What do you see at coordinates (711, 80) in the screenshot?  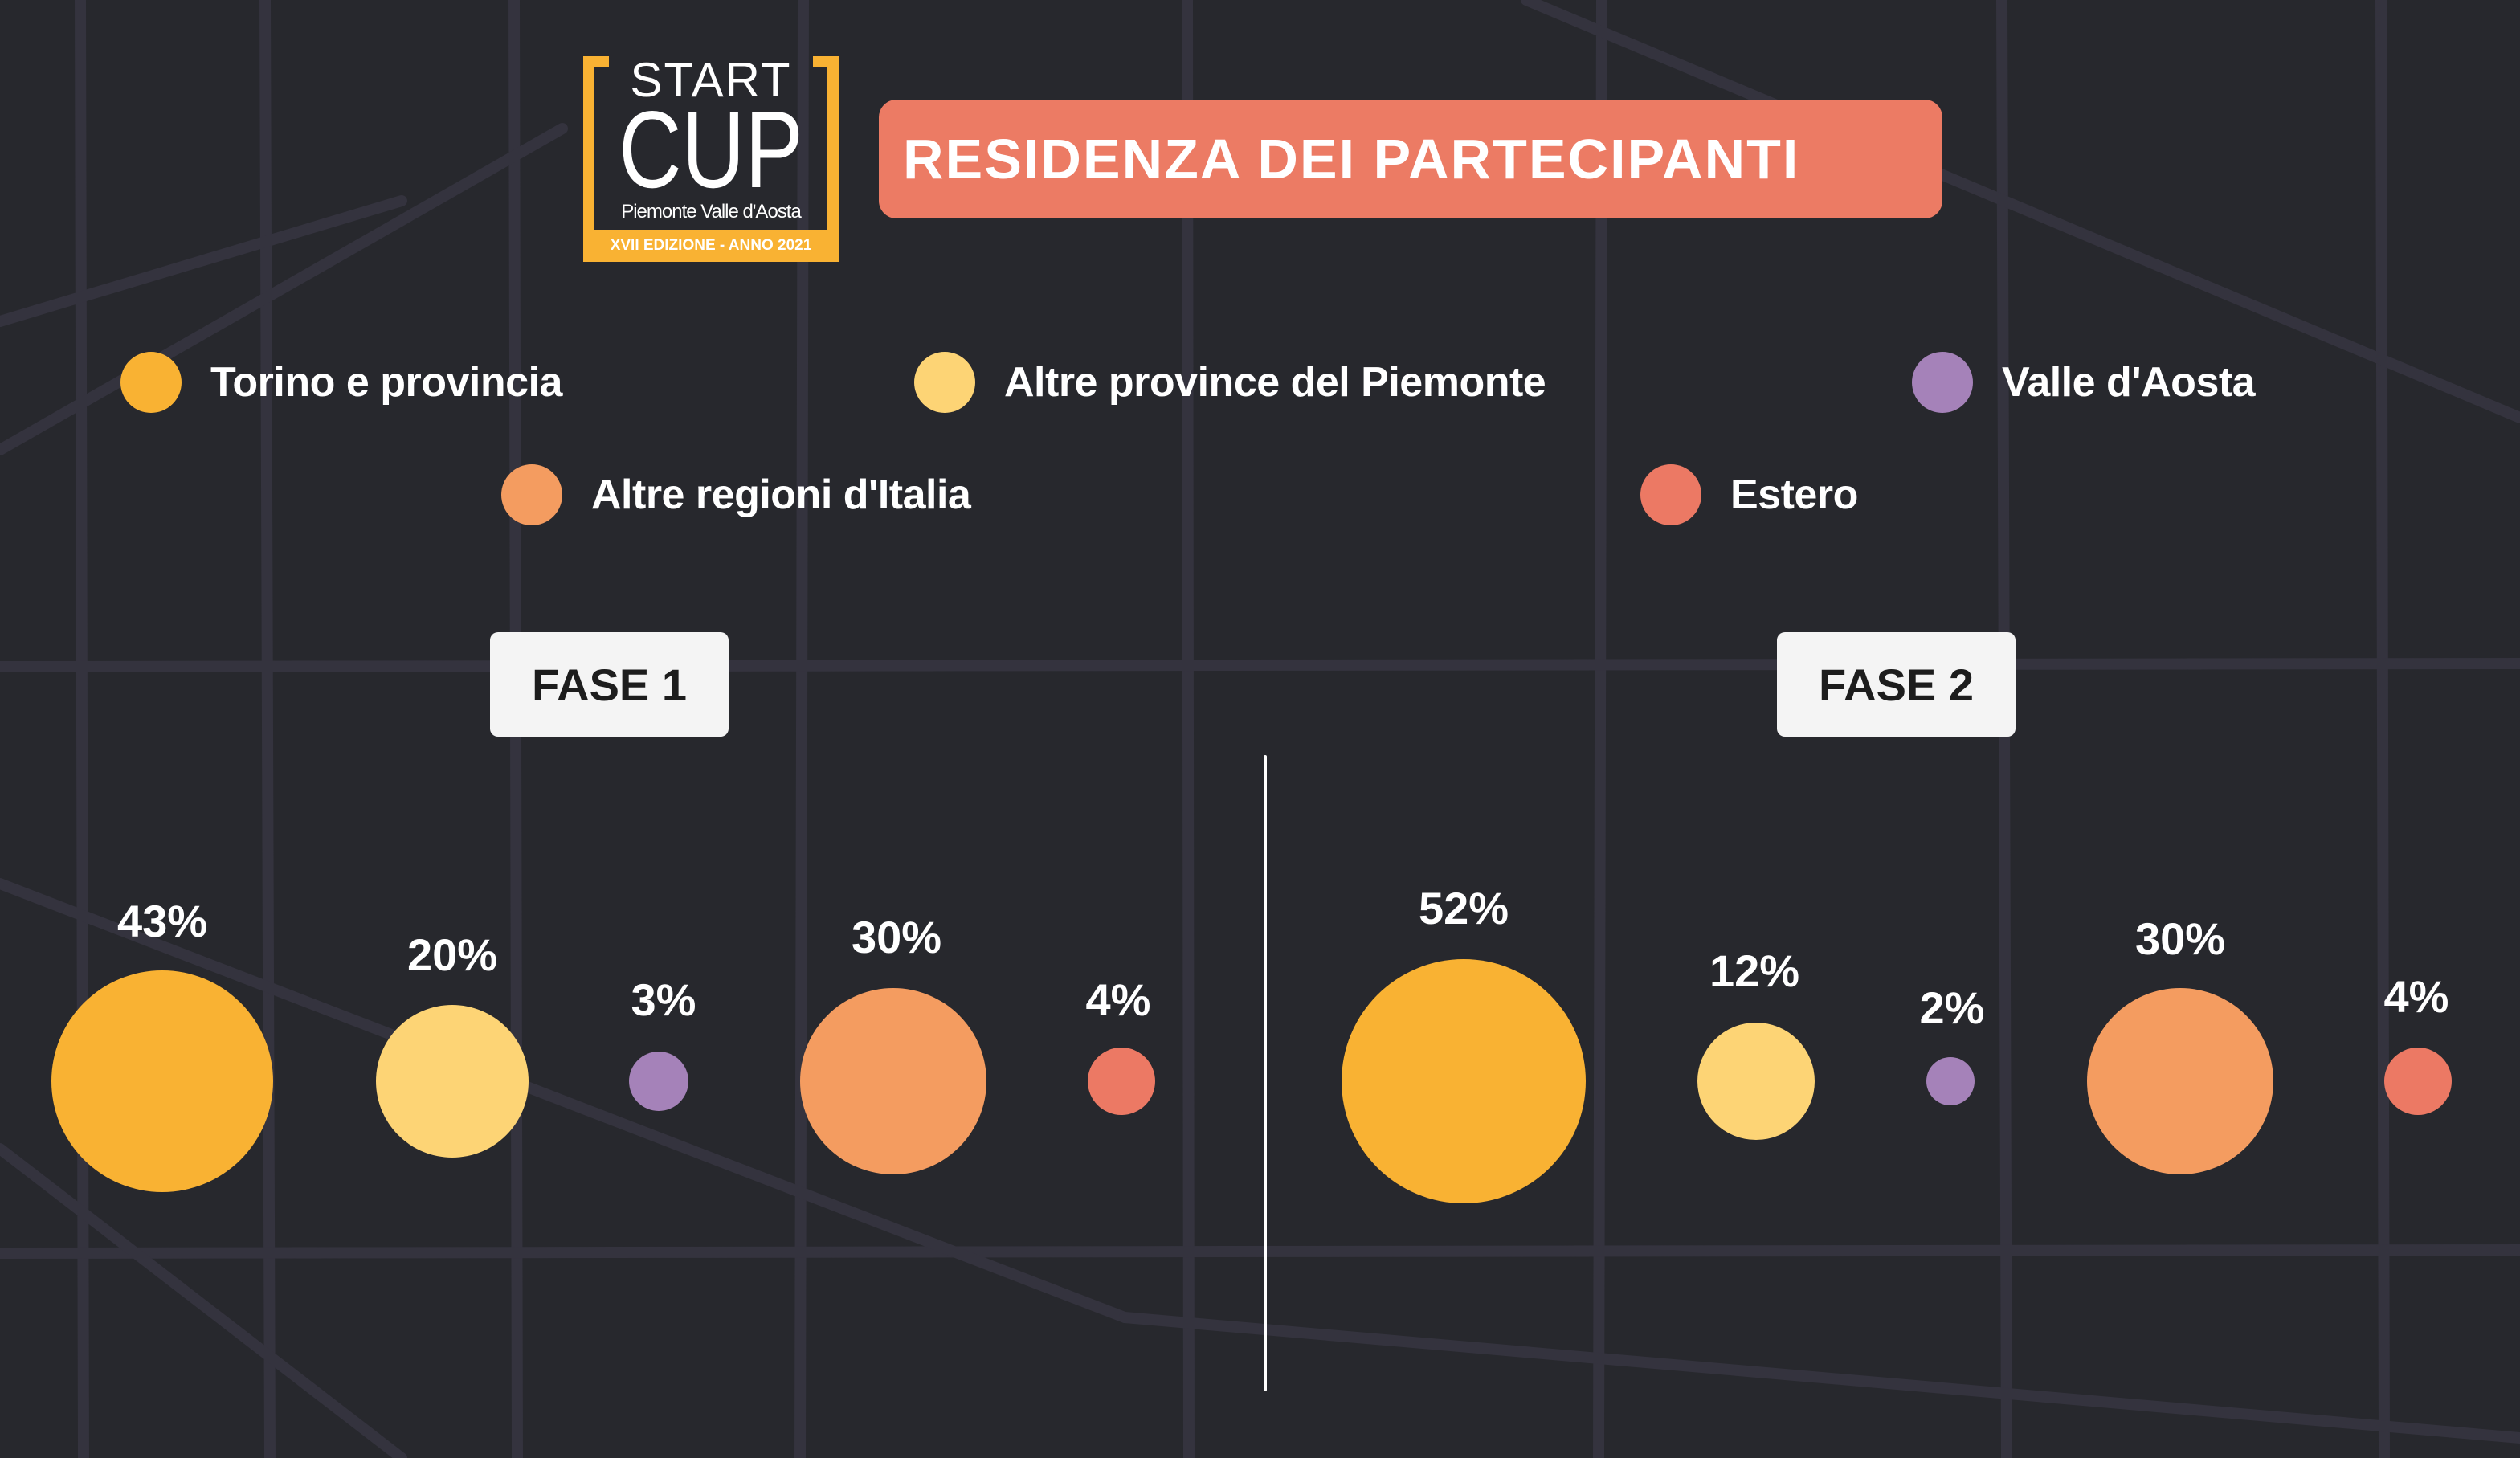 I see `logo-start-text: START` at bounding box center [711, 80].